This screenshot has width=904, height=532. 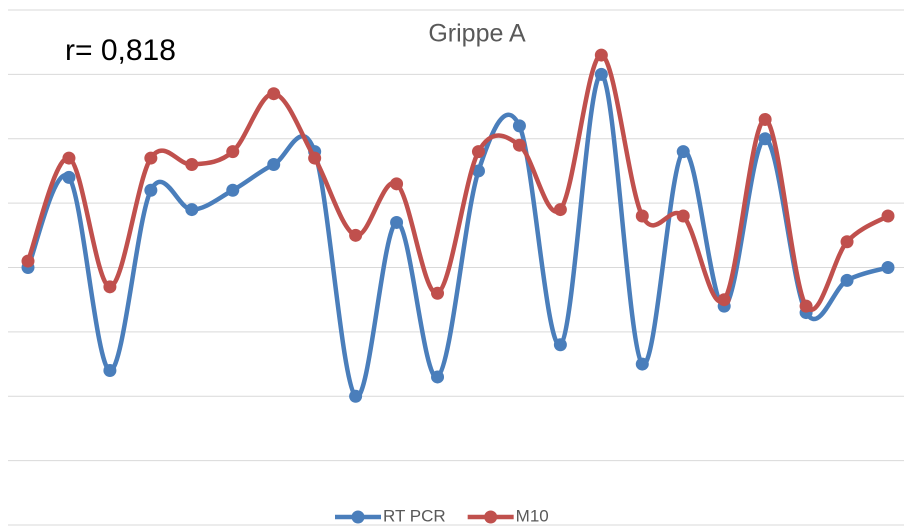 What do you see at coordinates (120, 50) in the screenshot?
I see `annotation: r= 0,818` at bounding box center [120, 50].